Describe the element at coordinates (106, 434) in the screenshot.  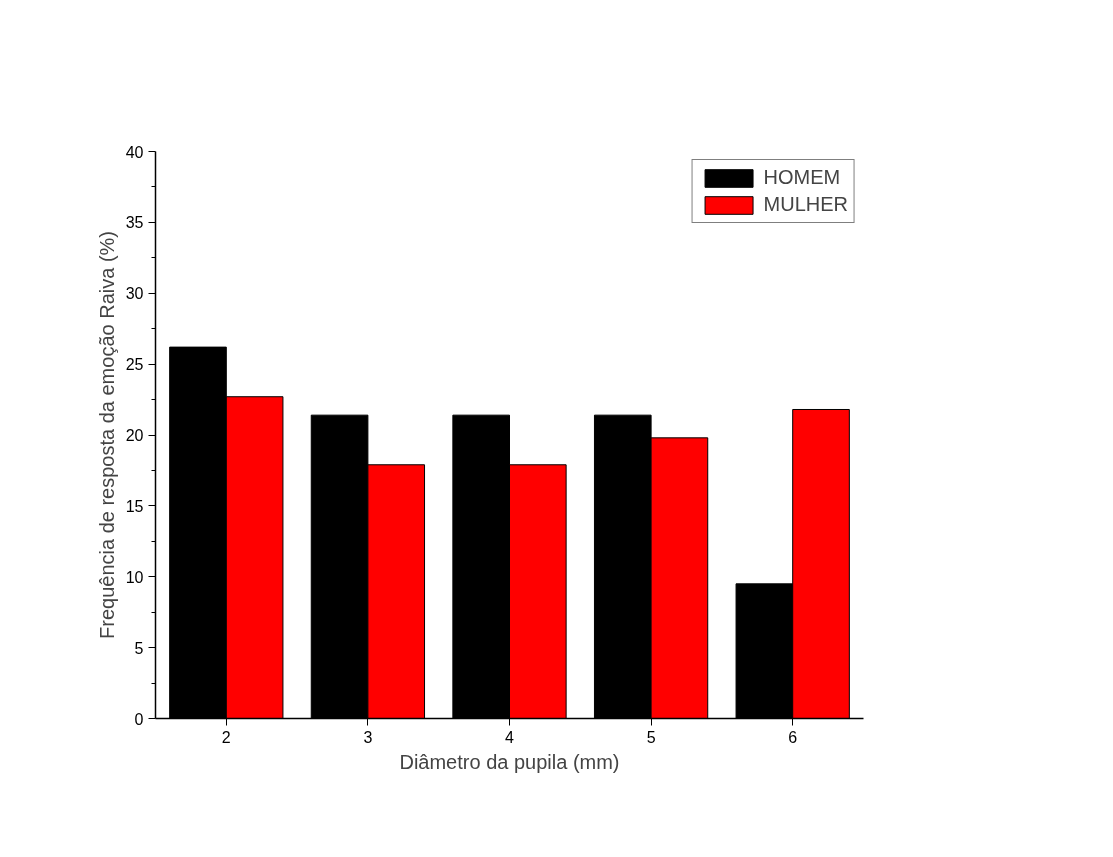
I see `y-axis-title: Frequência de resposta da emoção Raiva (%)` at that location.